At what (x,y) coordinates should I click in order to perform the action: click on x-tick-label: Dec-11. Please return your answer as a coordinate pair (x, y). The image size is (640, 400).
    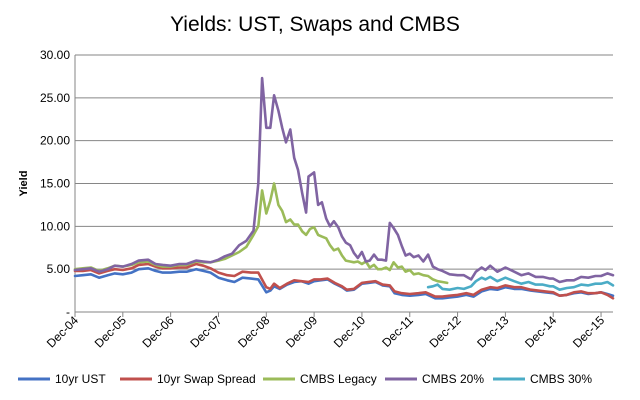
    Looking at the image, I should click on (397, 331).